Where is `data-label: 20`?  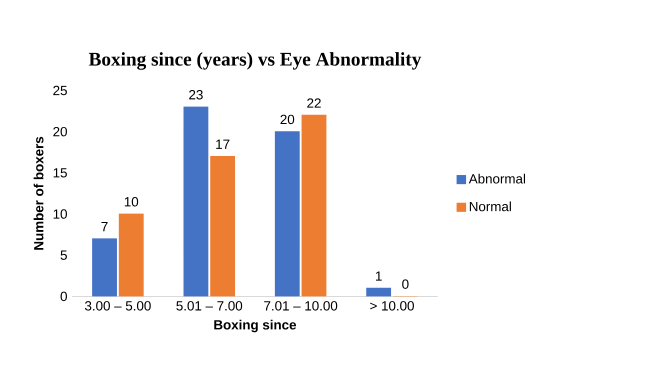
data-label: 20 is located at coordinates (287, 119).